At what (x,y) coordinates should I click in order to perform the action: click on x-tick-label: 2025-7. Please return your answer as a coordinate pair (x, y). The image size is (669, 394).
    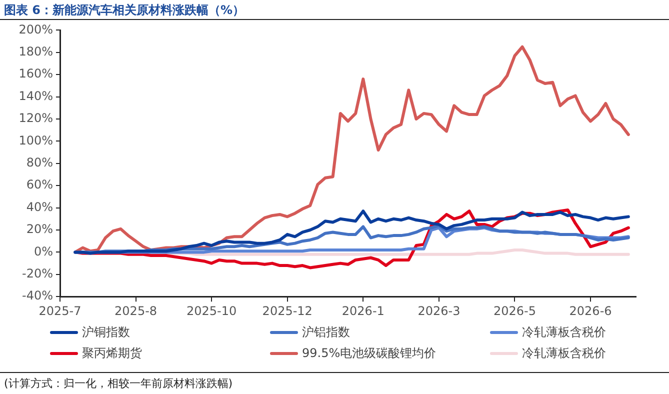
    Looking at the image, I should click on (60, 311).